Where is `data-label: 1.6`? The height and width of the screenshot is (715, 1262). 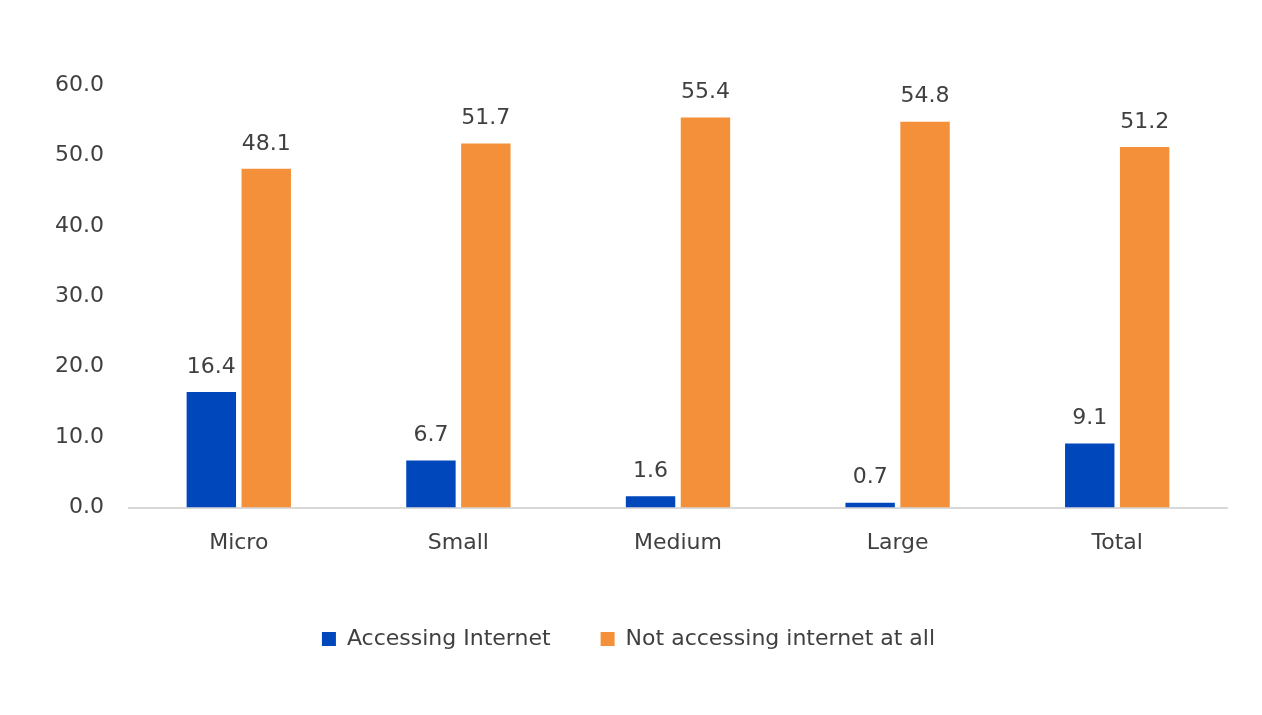
data-label: 1.6 is located at coordinates (651, 470).